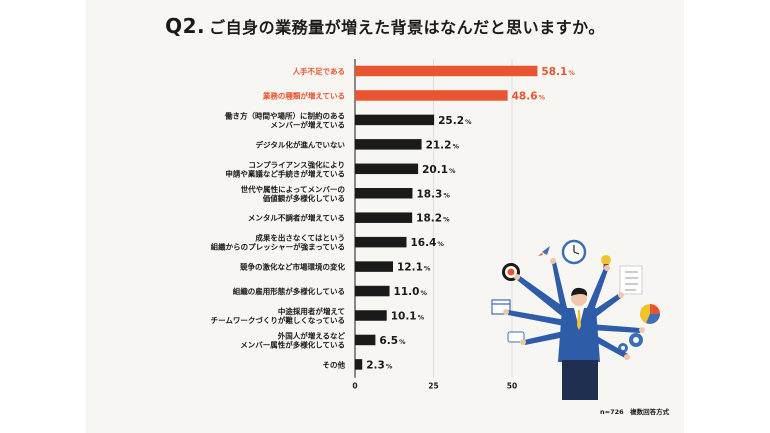 This screenshot has width=770, height=433. What do you see at coordinates (334, 364) in the screenshot?
I see `category-label: その他` at bounding box center [334, 364].